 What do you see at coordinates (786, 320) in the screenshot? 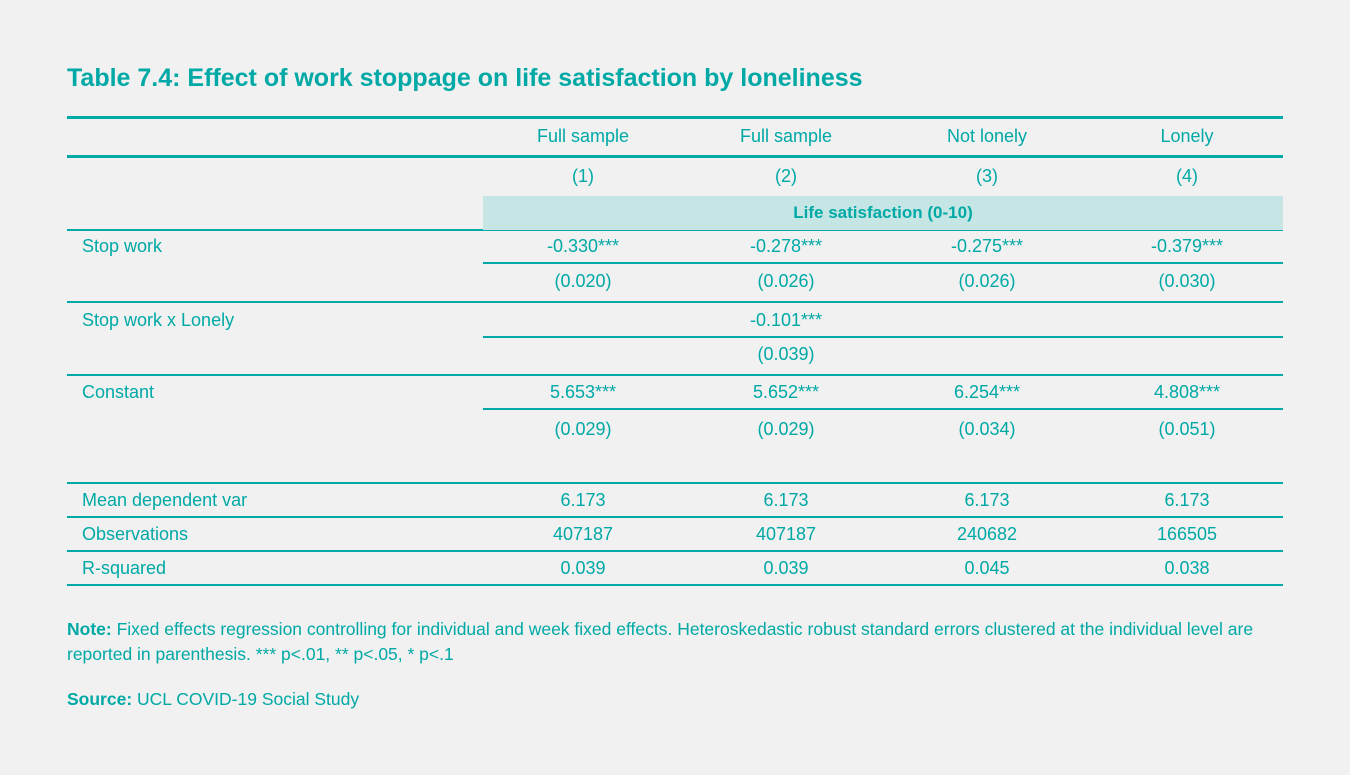
I see `table-cell: -0.101***` at bounding box center [786, 320].